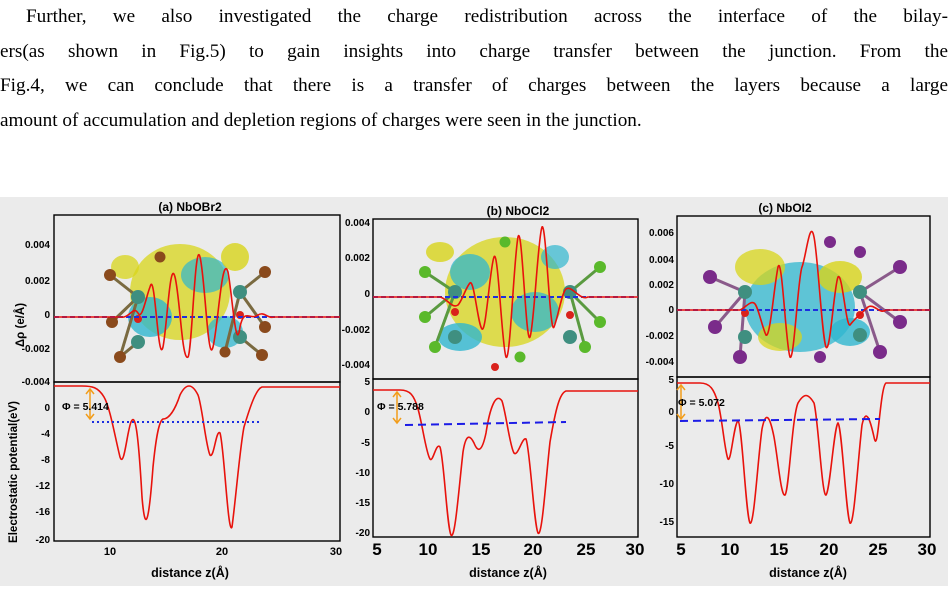  I want to click on panel-c-charge-curve, so click(803, 294).